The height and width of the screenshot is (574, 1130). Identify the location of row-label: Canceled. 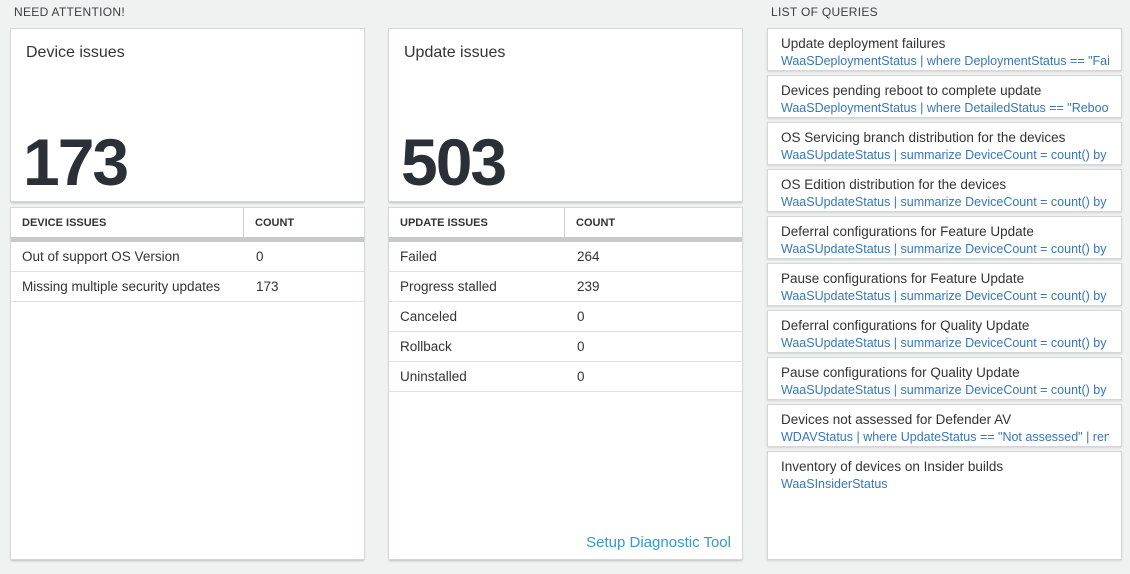
(429, 316).